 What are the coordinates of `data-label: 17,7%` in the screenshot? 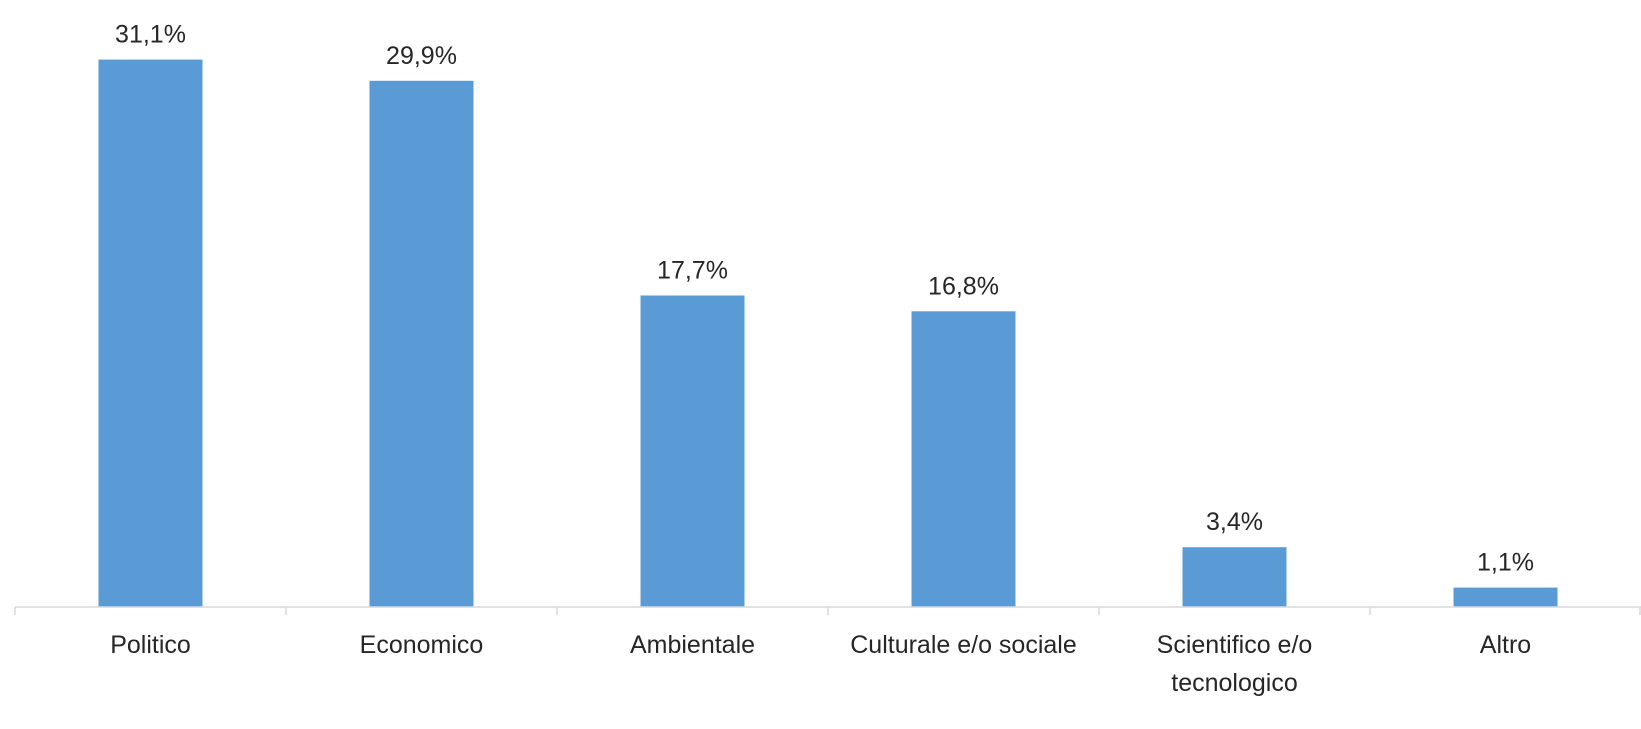 It's located at (692, 271).